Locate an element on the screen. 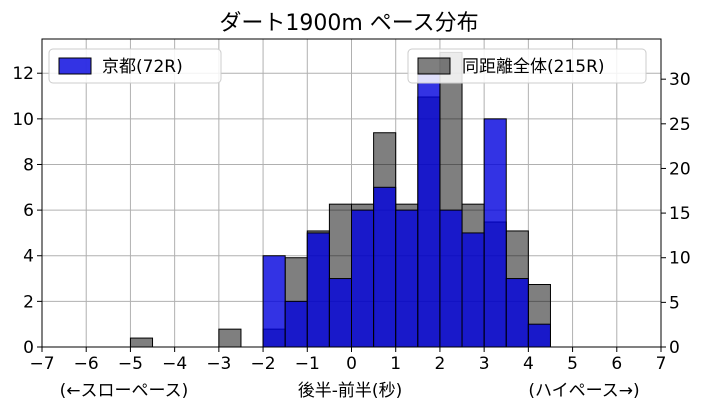 The height and width of the screenshot is (412, 701). y-axis-left-ticks: 0 2 4 6 8 10 12 is located at coordinates (27, 211).